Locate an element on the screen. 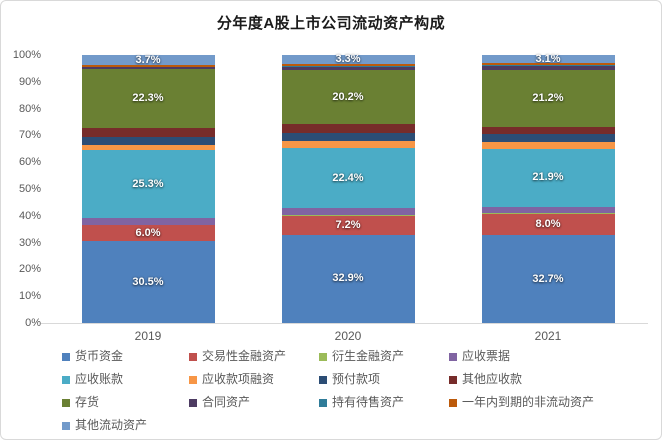 The width and height of the screenshot is (662, 440). legend-item-衍生金融资产: 衍生金融资产 is located at coordinates (361, 356).